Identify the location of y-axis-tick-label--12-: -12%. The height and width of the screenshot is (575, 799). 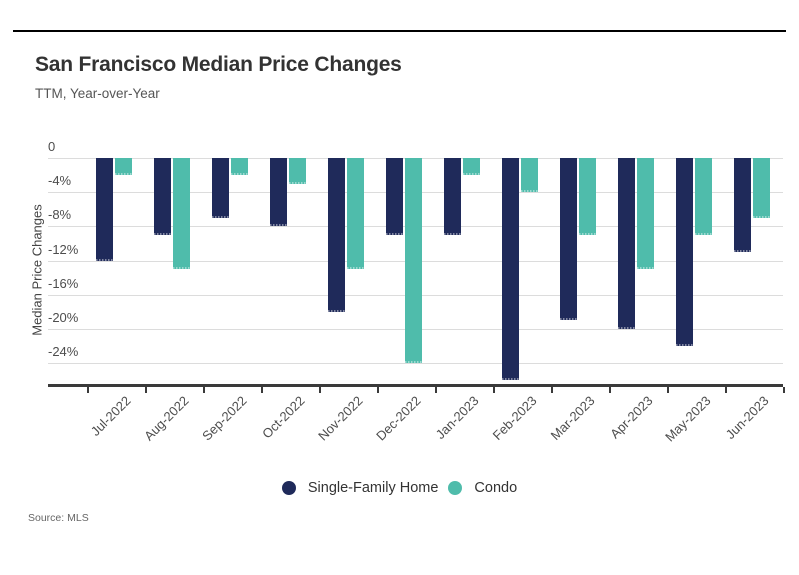
(63, 249).